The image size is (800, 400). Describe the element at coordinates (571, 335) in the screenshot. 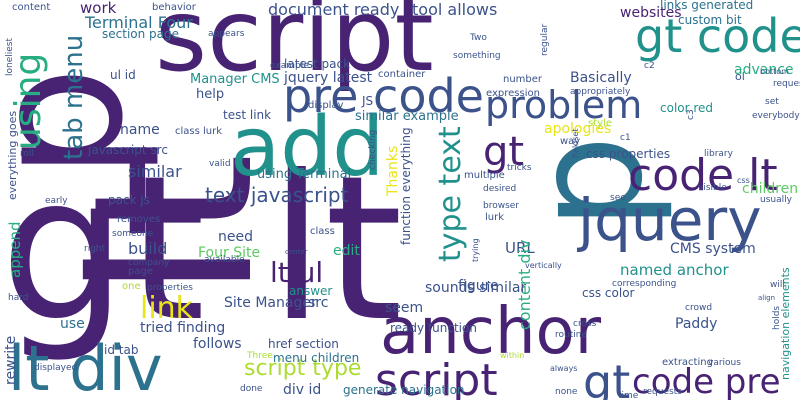

I see `word-routine-147: routine` at that location.